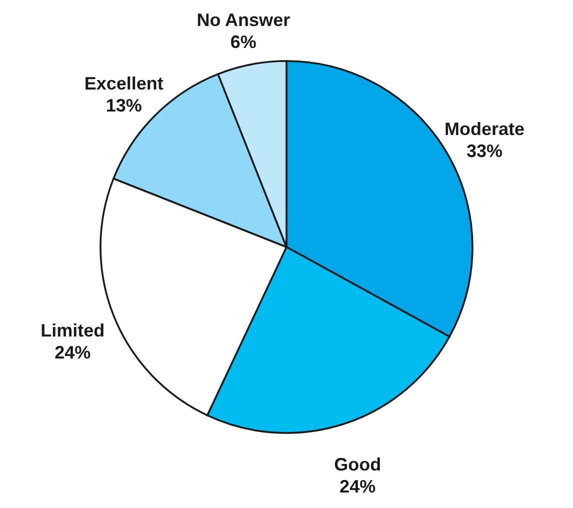 This screenshot has height=508, width=573. I want to click on slice-label: Limited, so click(72, 330).